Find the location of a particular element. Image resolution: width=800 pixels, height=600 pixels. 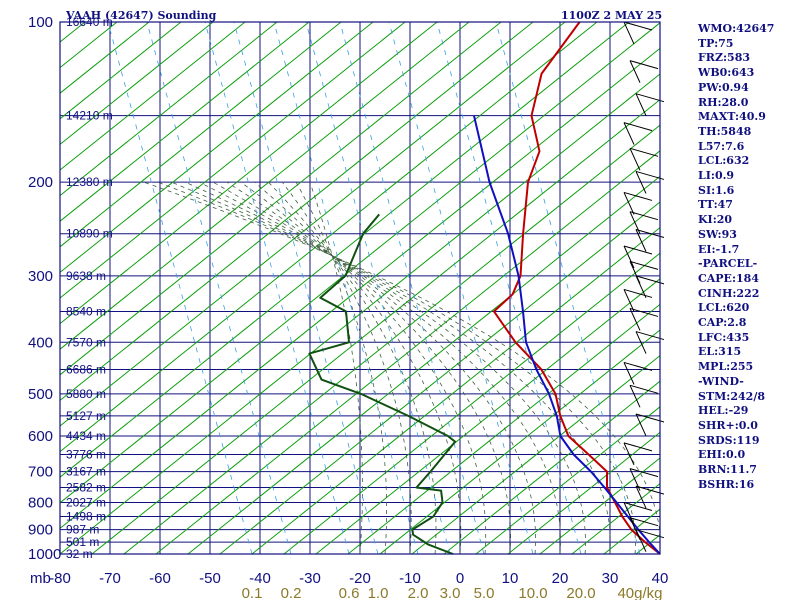

height-label: 5880 m is located at coordinates (86, 394).